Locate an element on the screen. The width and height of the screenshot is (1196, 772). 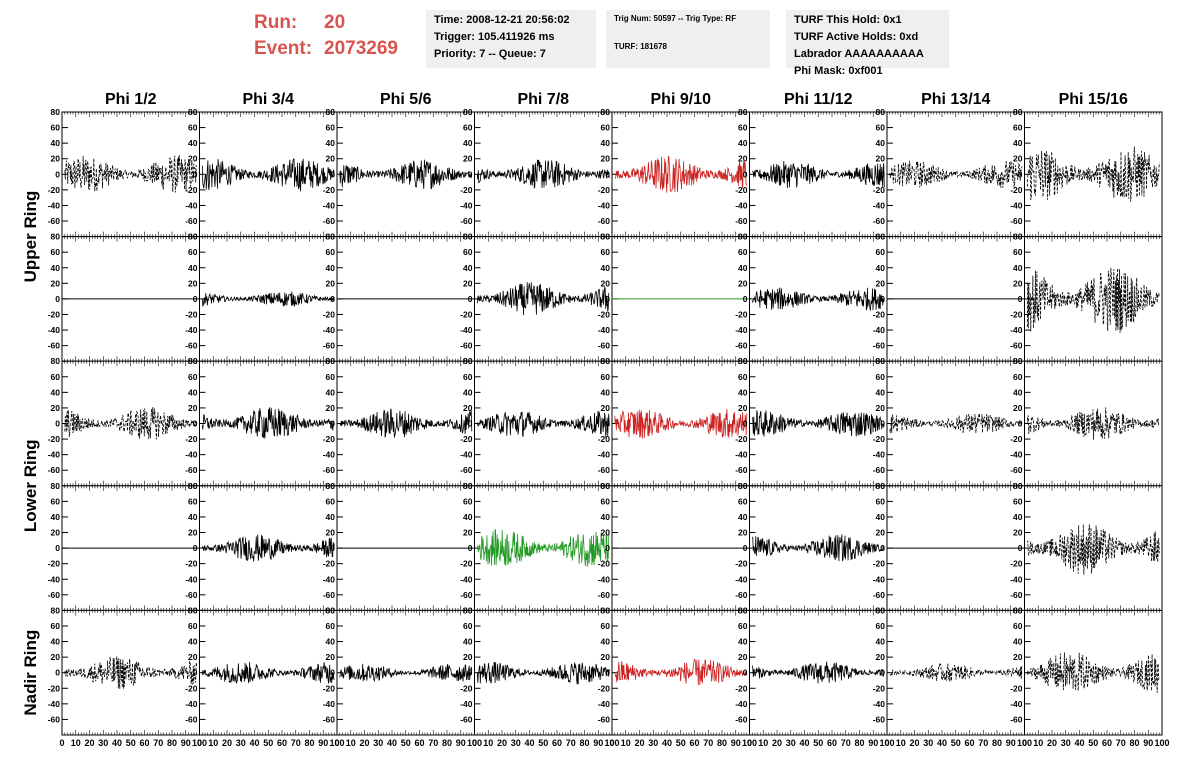
column-header: Phi 13/14 is located at coordinates (955, 99).